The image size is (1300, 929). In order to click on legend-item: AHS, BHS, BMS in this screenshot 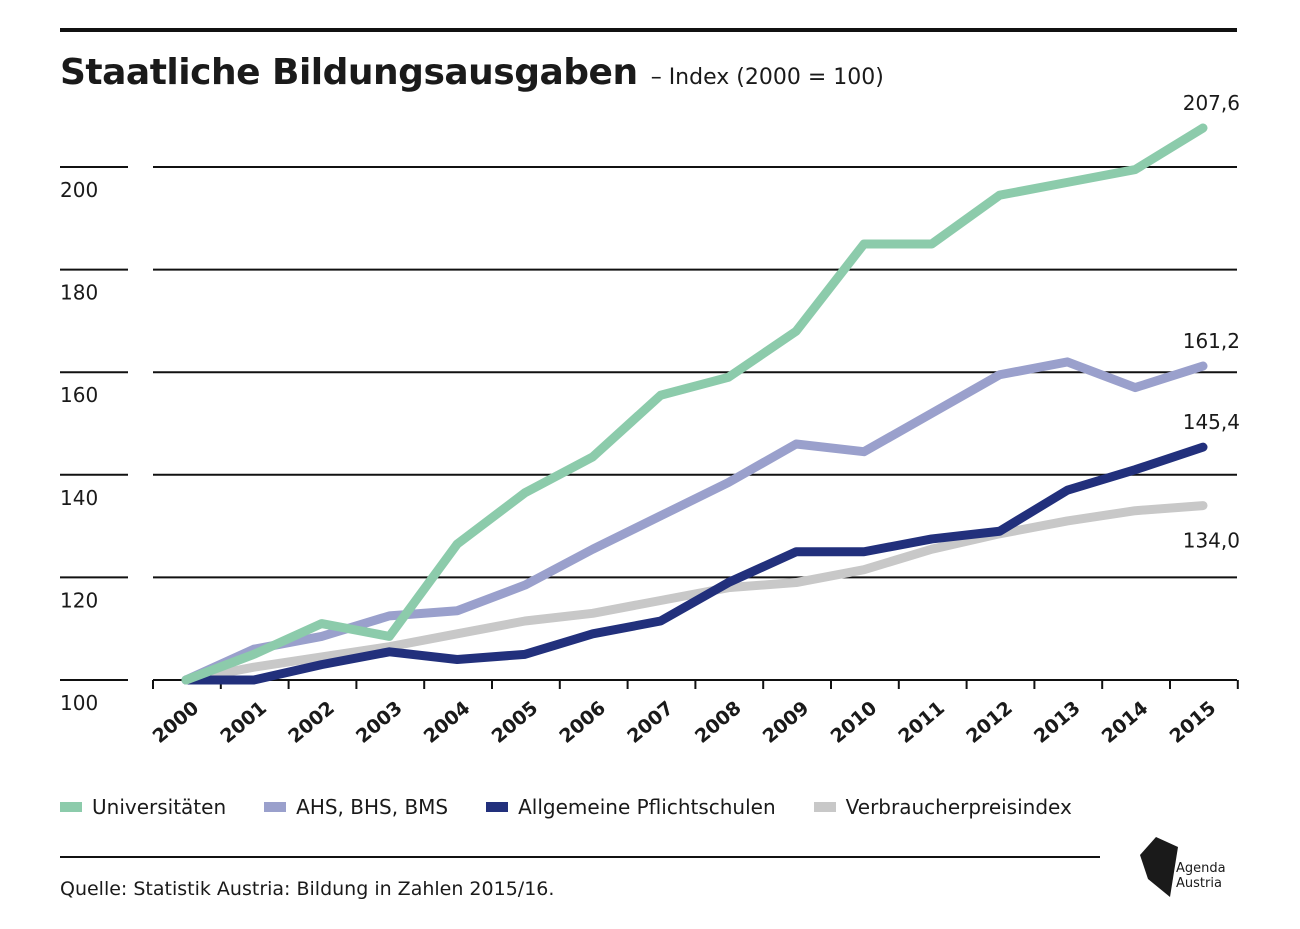, I will do `click(356, 807)`.